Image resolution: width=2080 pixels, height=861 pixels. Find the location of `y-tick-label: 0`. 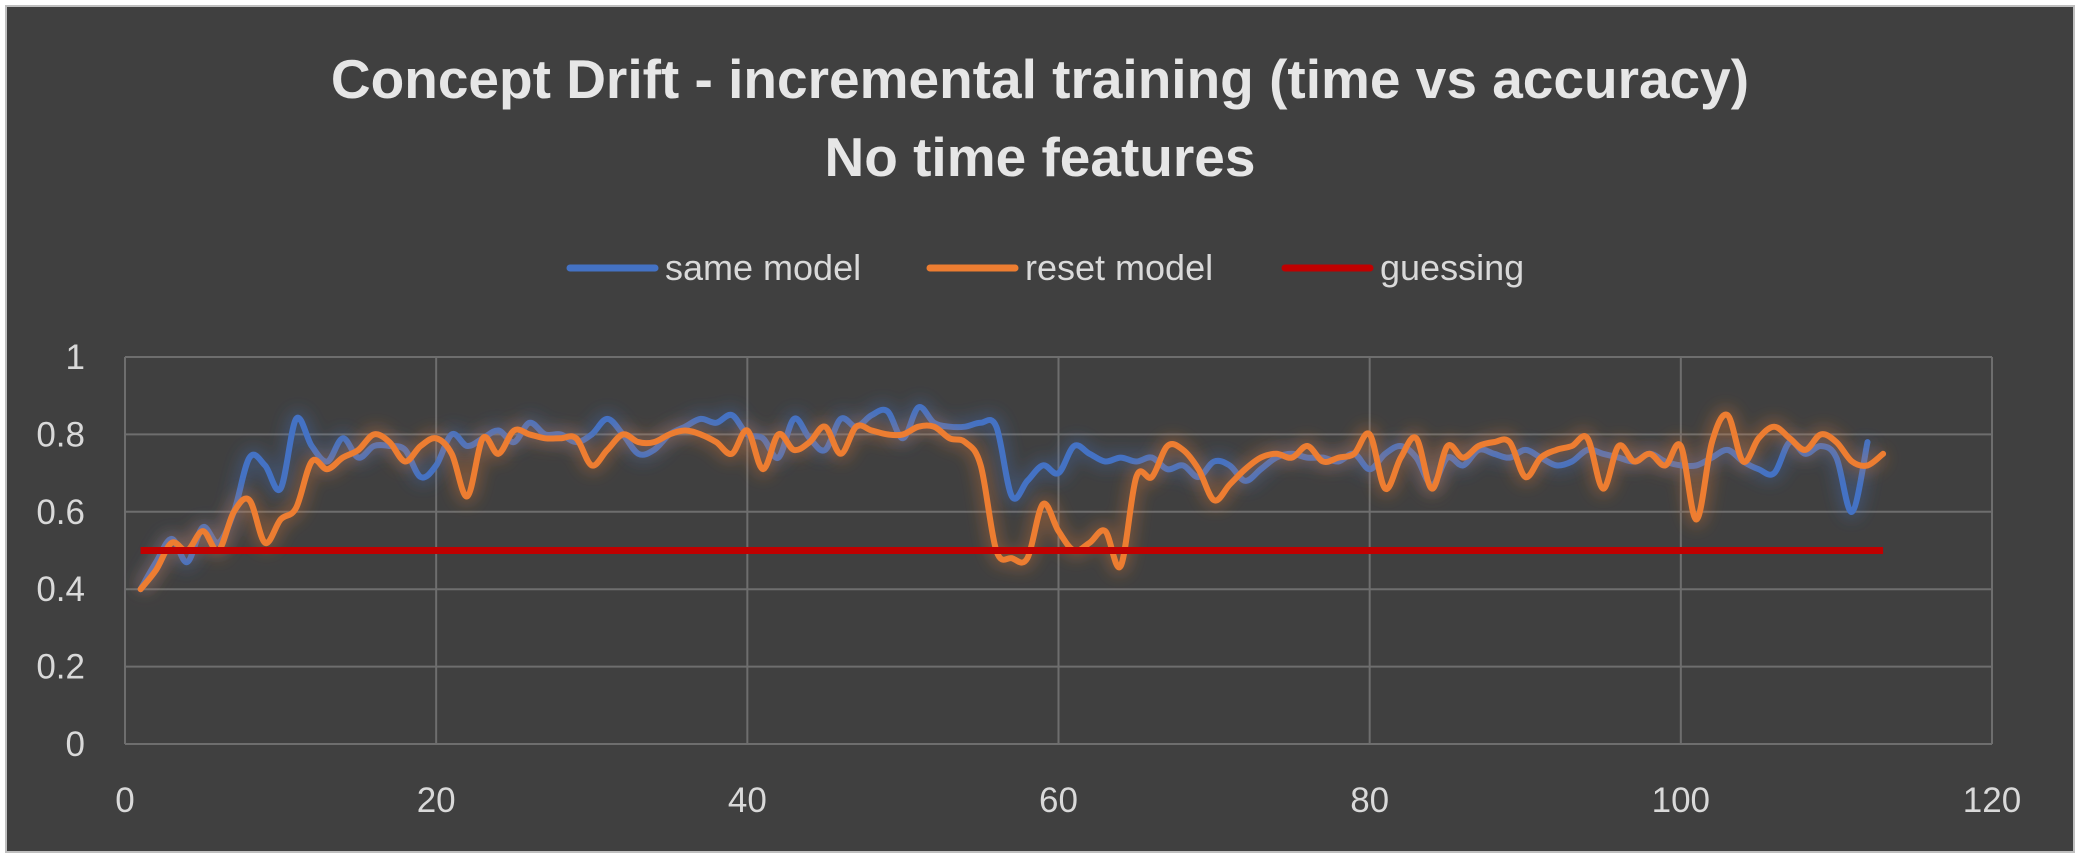

y-tick-label: 0 is located at coordinates (75, 744).